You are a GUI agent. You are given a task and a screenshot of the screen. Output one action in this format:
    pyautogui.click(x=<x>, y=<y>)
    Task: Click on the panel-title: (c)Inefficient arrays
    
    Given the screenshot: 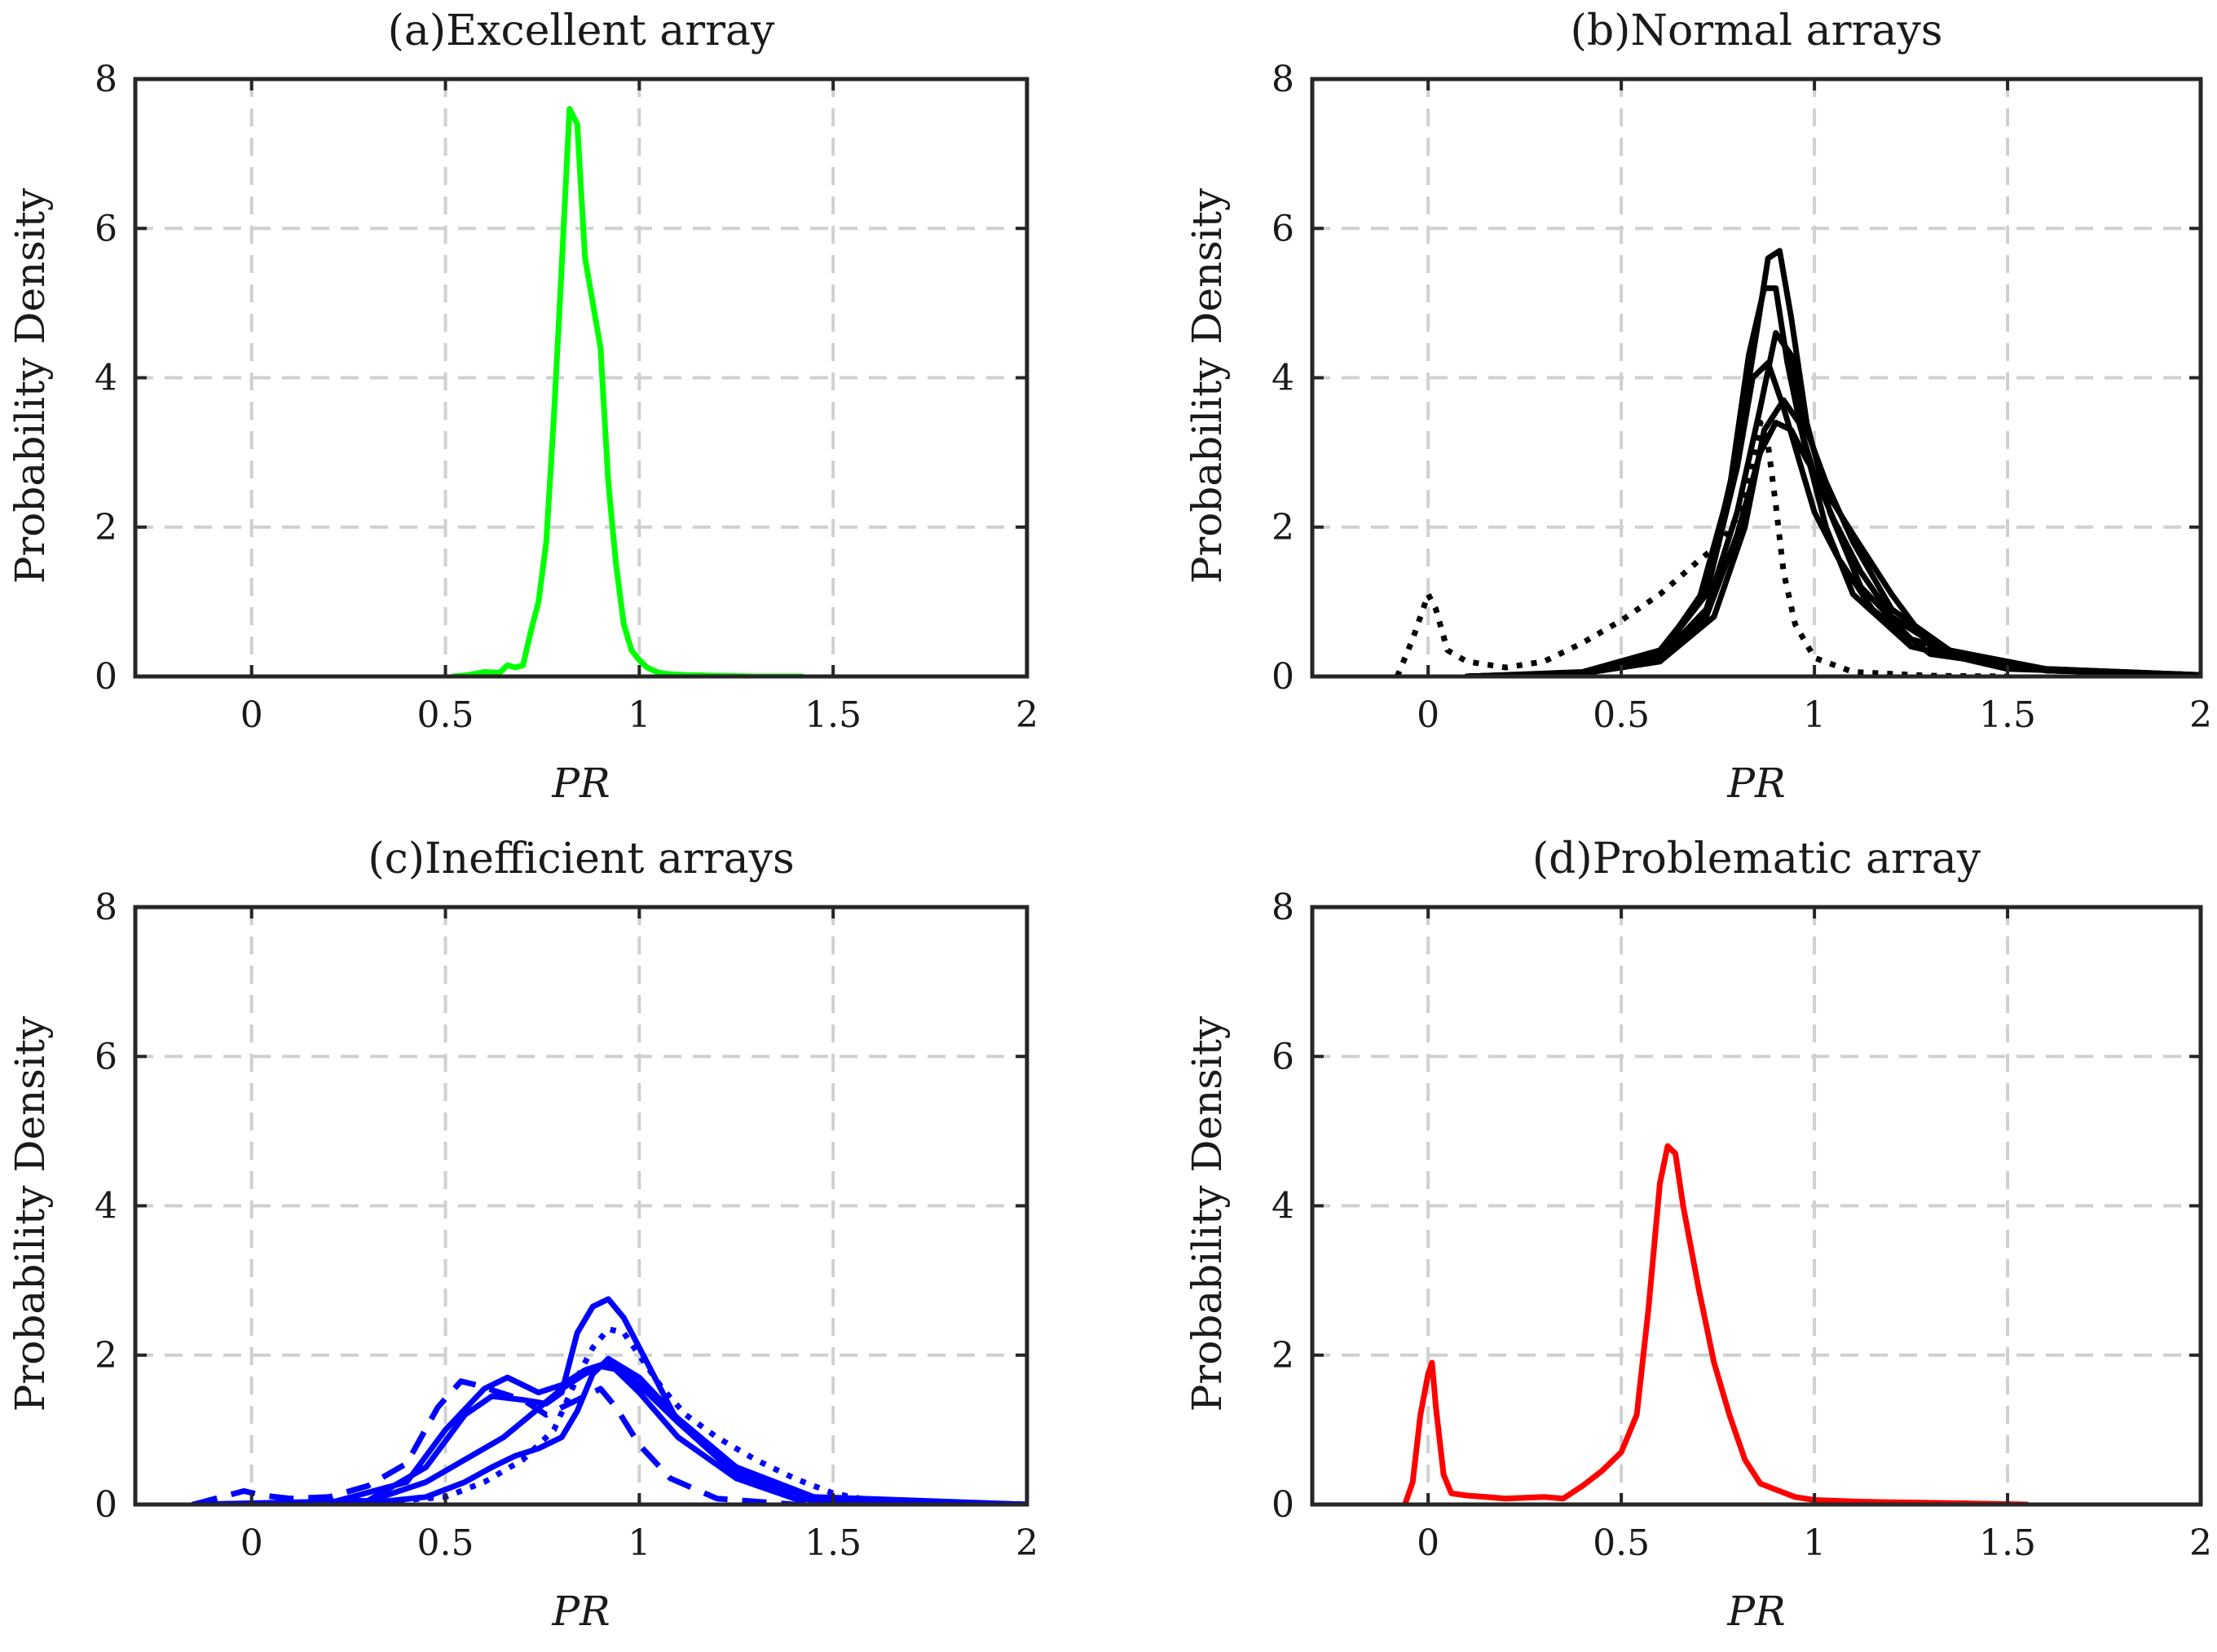 What is the action you would take?
    pyautogui.click(x=581, y=859)
    